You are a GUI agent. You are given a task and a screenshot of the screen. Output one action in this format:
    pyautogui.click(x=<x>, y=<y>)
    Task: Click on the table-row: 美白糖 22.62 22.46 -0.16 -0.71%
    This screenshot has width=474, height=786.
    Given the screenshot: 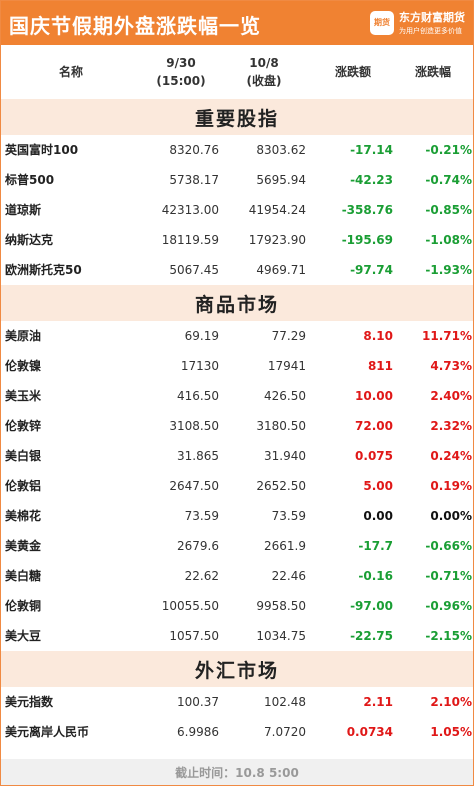 What is the action you would take?
    pyautogui.click(x=237, y=576)
    